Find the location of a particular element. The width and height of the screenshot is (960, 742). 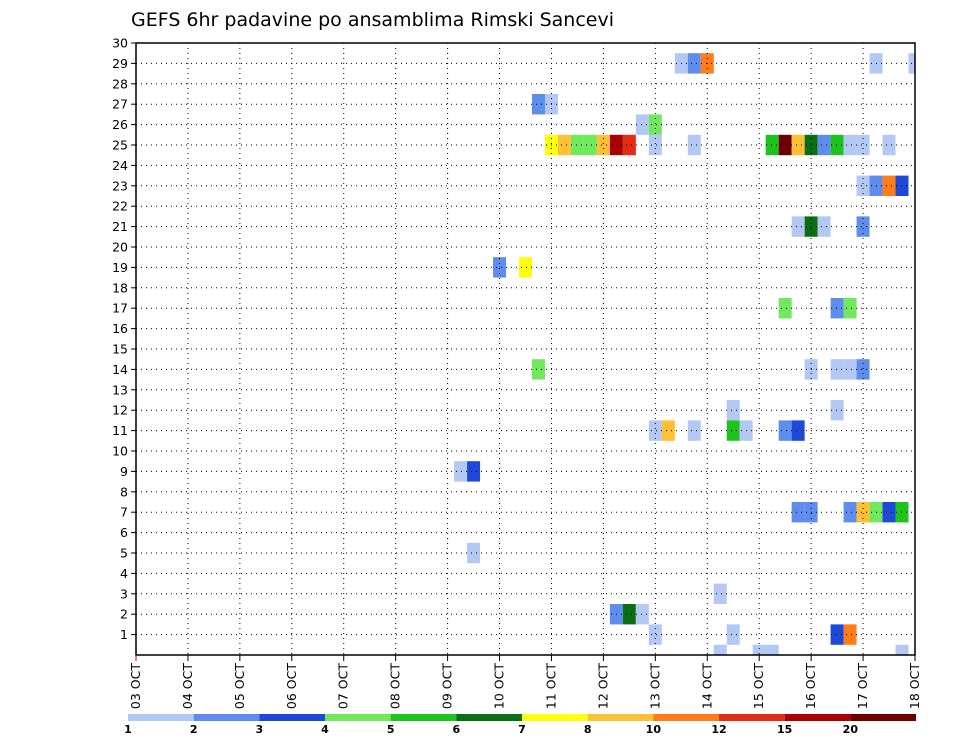

colorbar-legend: 1 2 3 4 5 6 7 8 10 12 15 20 is located at coordinates (520, 725).